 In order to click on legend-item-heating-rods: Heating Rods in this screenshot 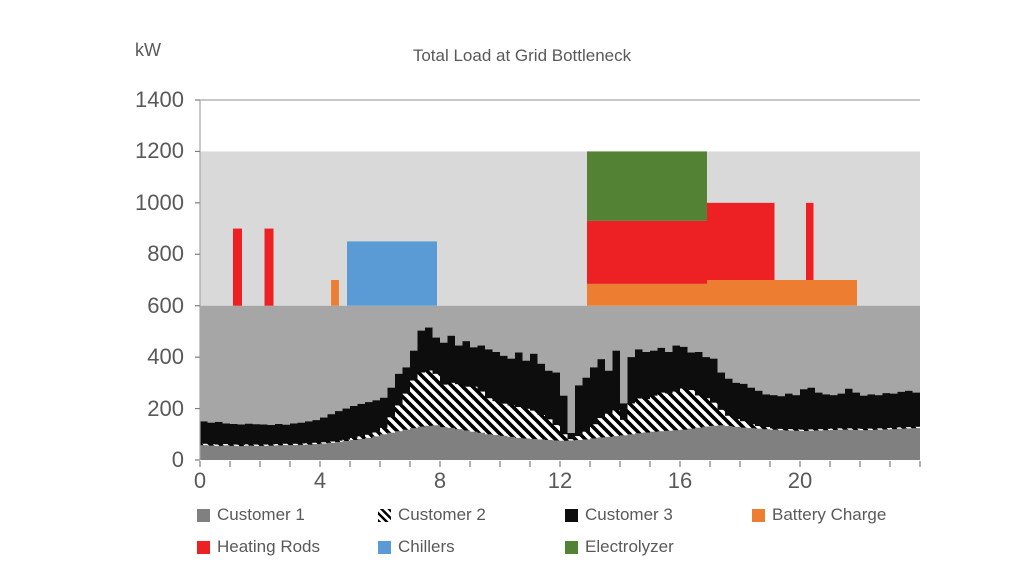, I will do `click(258, 547)`.